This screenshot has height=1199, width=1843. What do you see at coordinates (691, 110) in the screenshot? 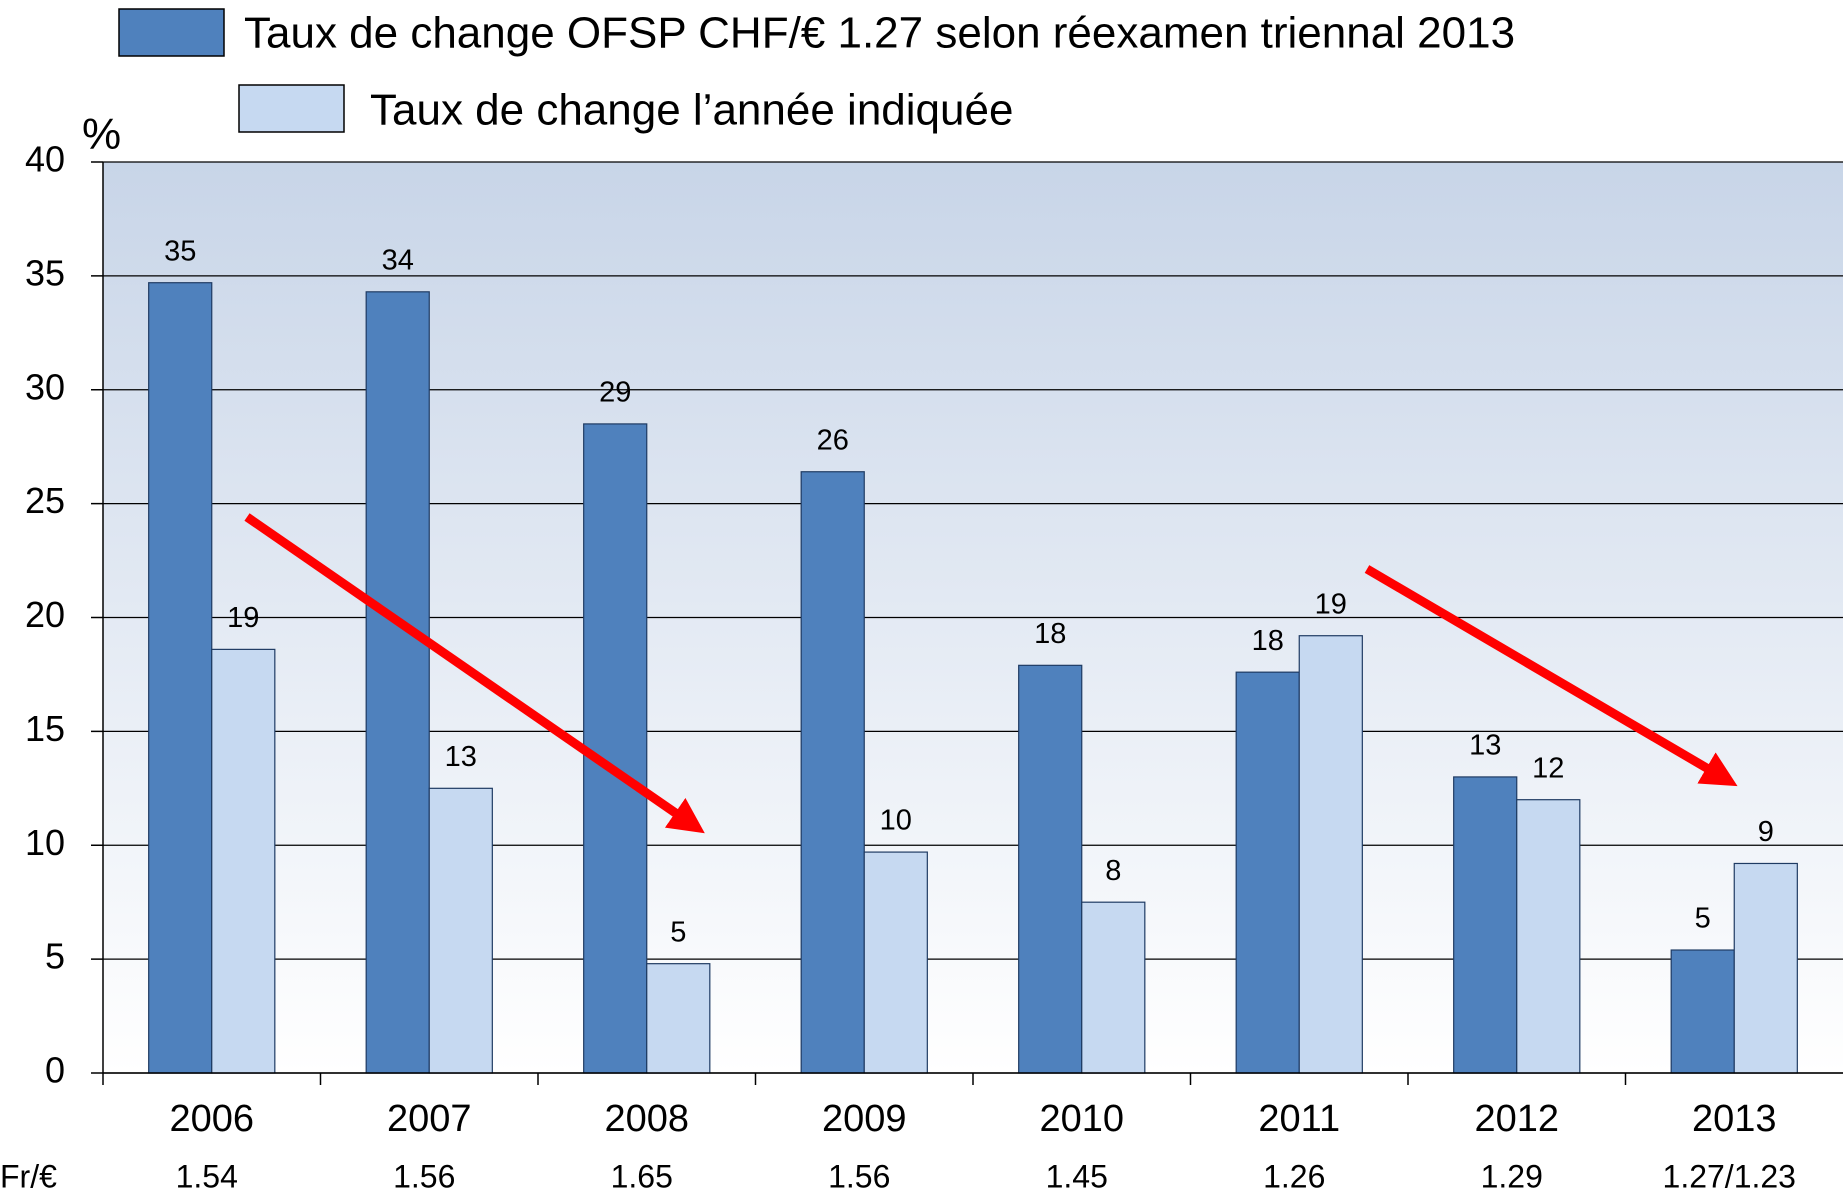
I see `legend-label: Taux de change l’année indiquée` at bounding box center [691, 110].